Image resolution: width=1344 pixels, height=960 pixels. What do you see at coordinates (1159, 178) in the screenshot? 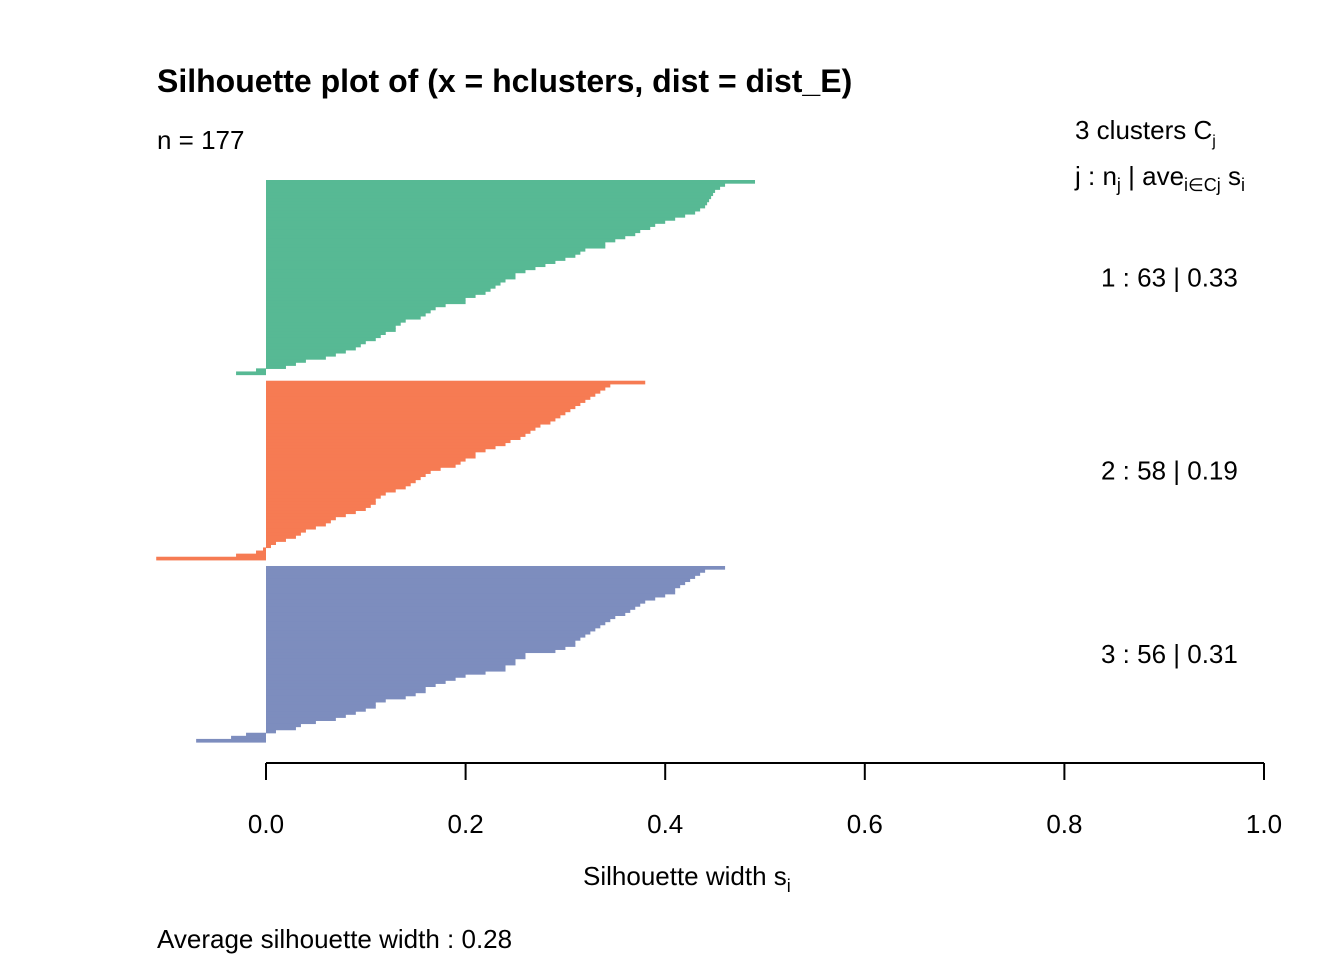
I see `header-line2: j : nj | avei∈Cj si` at bounding box center [1159, 178].